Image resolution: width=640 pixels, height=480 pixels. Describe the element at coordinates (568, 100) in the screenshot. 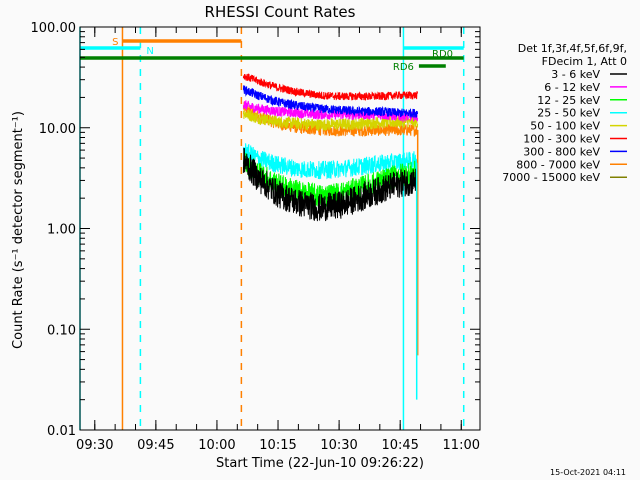

I see `legend-entry-label: 12 - 25 keV` at that location.